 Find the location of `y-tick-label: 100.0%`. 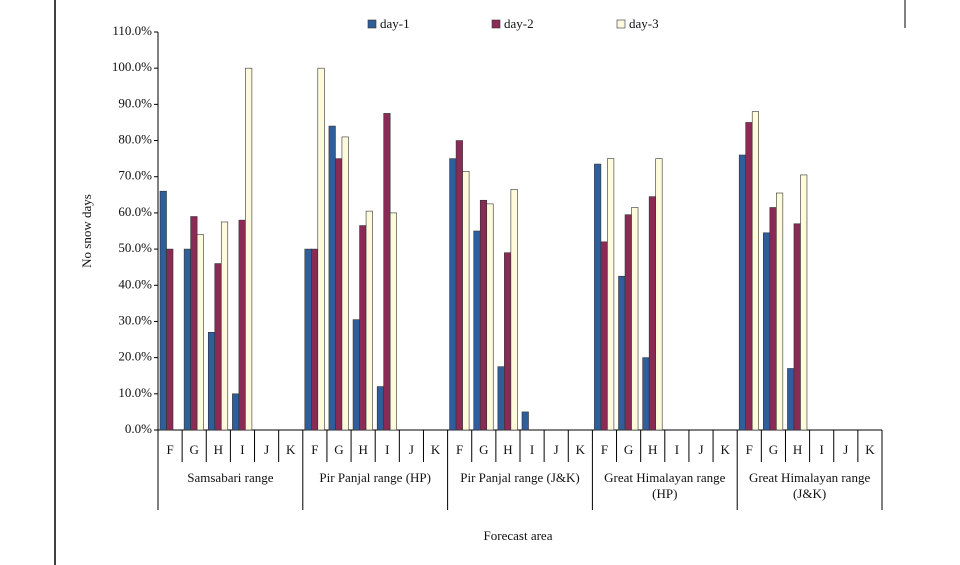

y-tick-label: 100.0% is located at coordinates (132, 66).